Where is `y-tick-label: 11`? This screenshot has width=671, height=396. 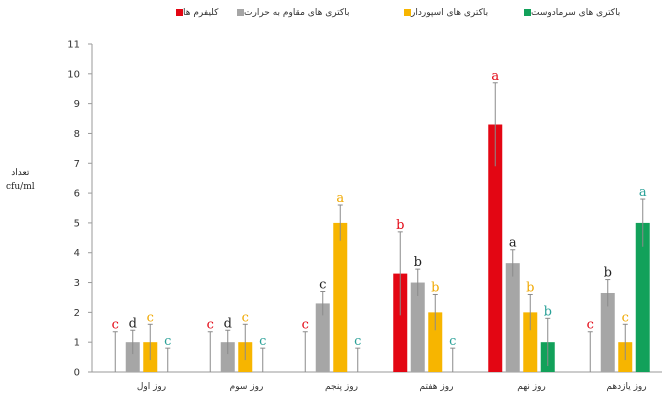 y-tick-label: 11 is located at coordinates (73, 45).